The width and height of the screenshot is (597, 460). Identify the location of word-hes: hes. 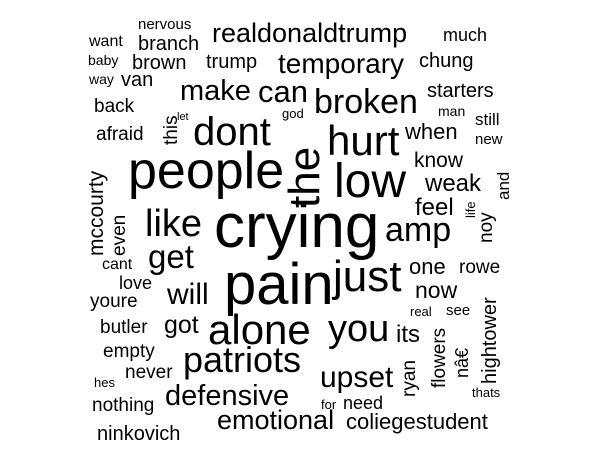
(104, 382).